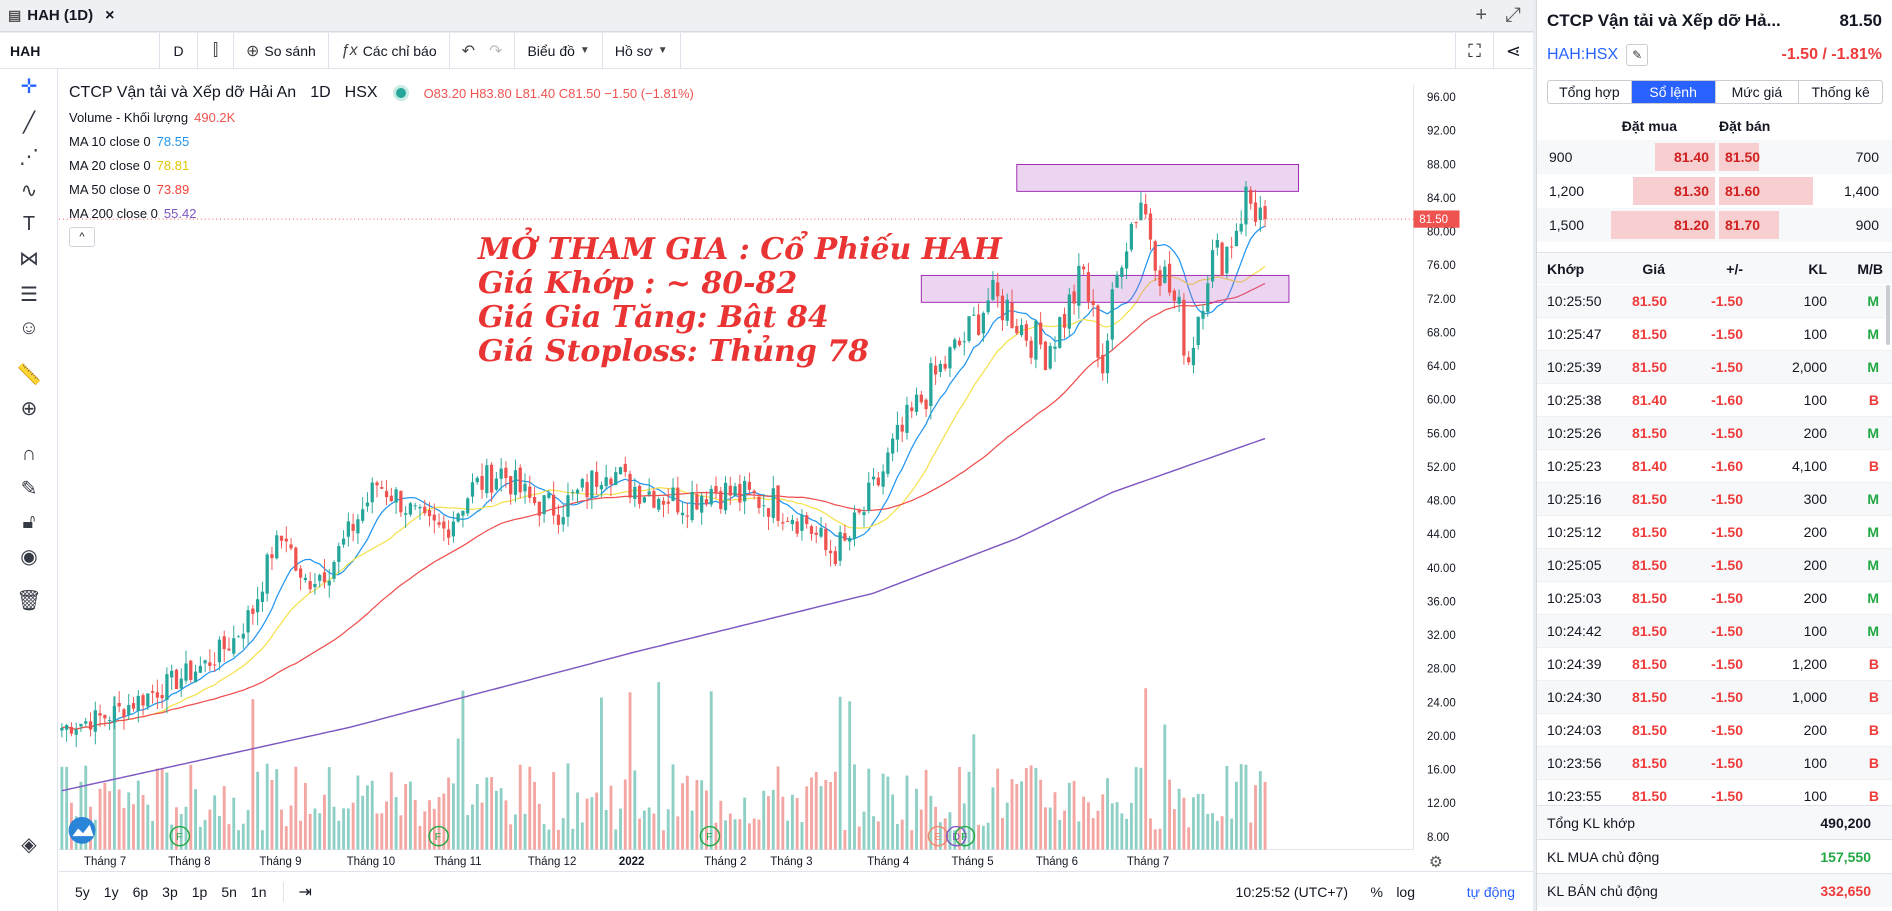 The height and width of the screenshot is (911, 1892). Describe the element at coordinates (140, 891) in the screenshot. I see `timeframe-6m: 6p` at that location.